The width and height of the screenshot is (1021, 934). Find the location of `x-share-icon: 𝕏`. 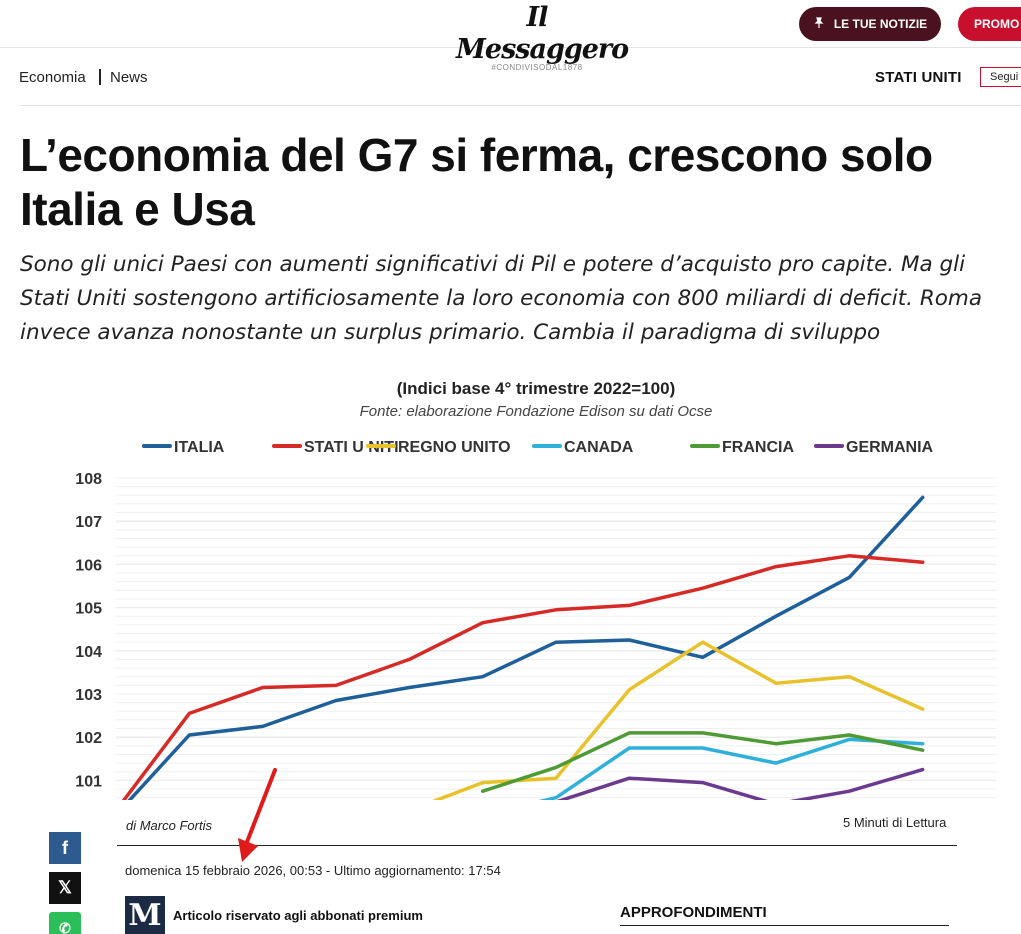

x-share-icon: 𝕏 is located at coordinates (65, 888).